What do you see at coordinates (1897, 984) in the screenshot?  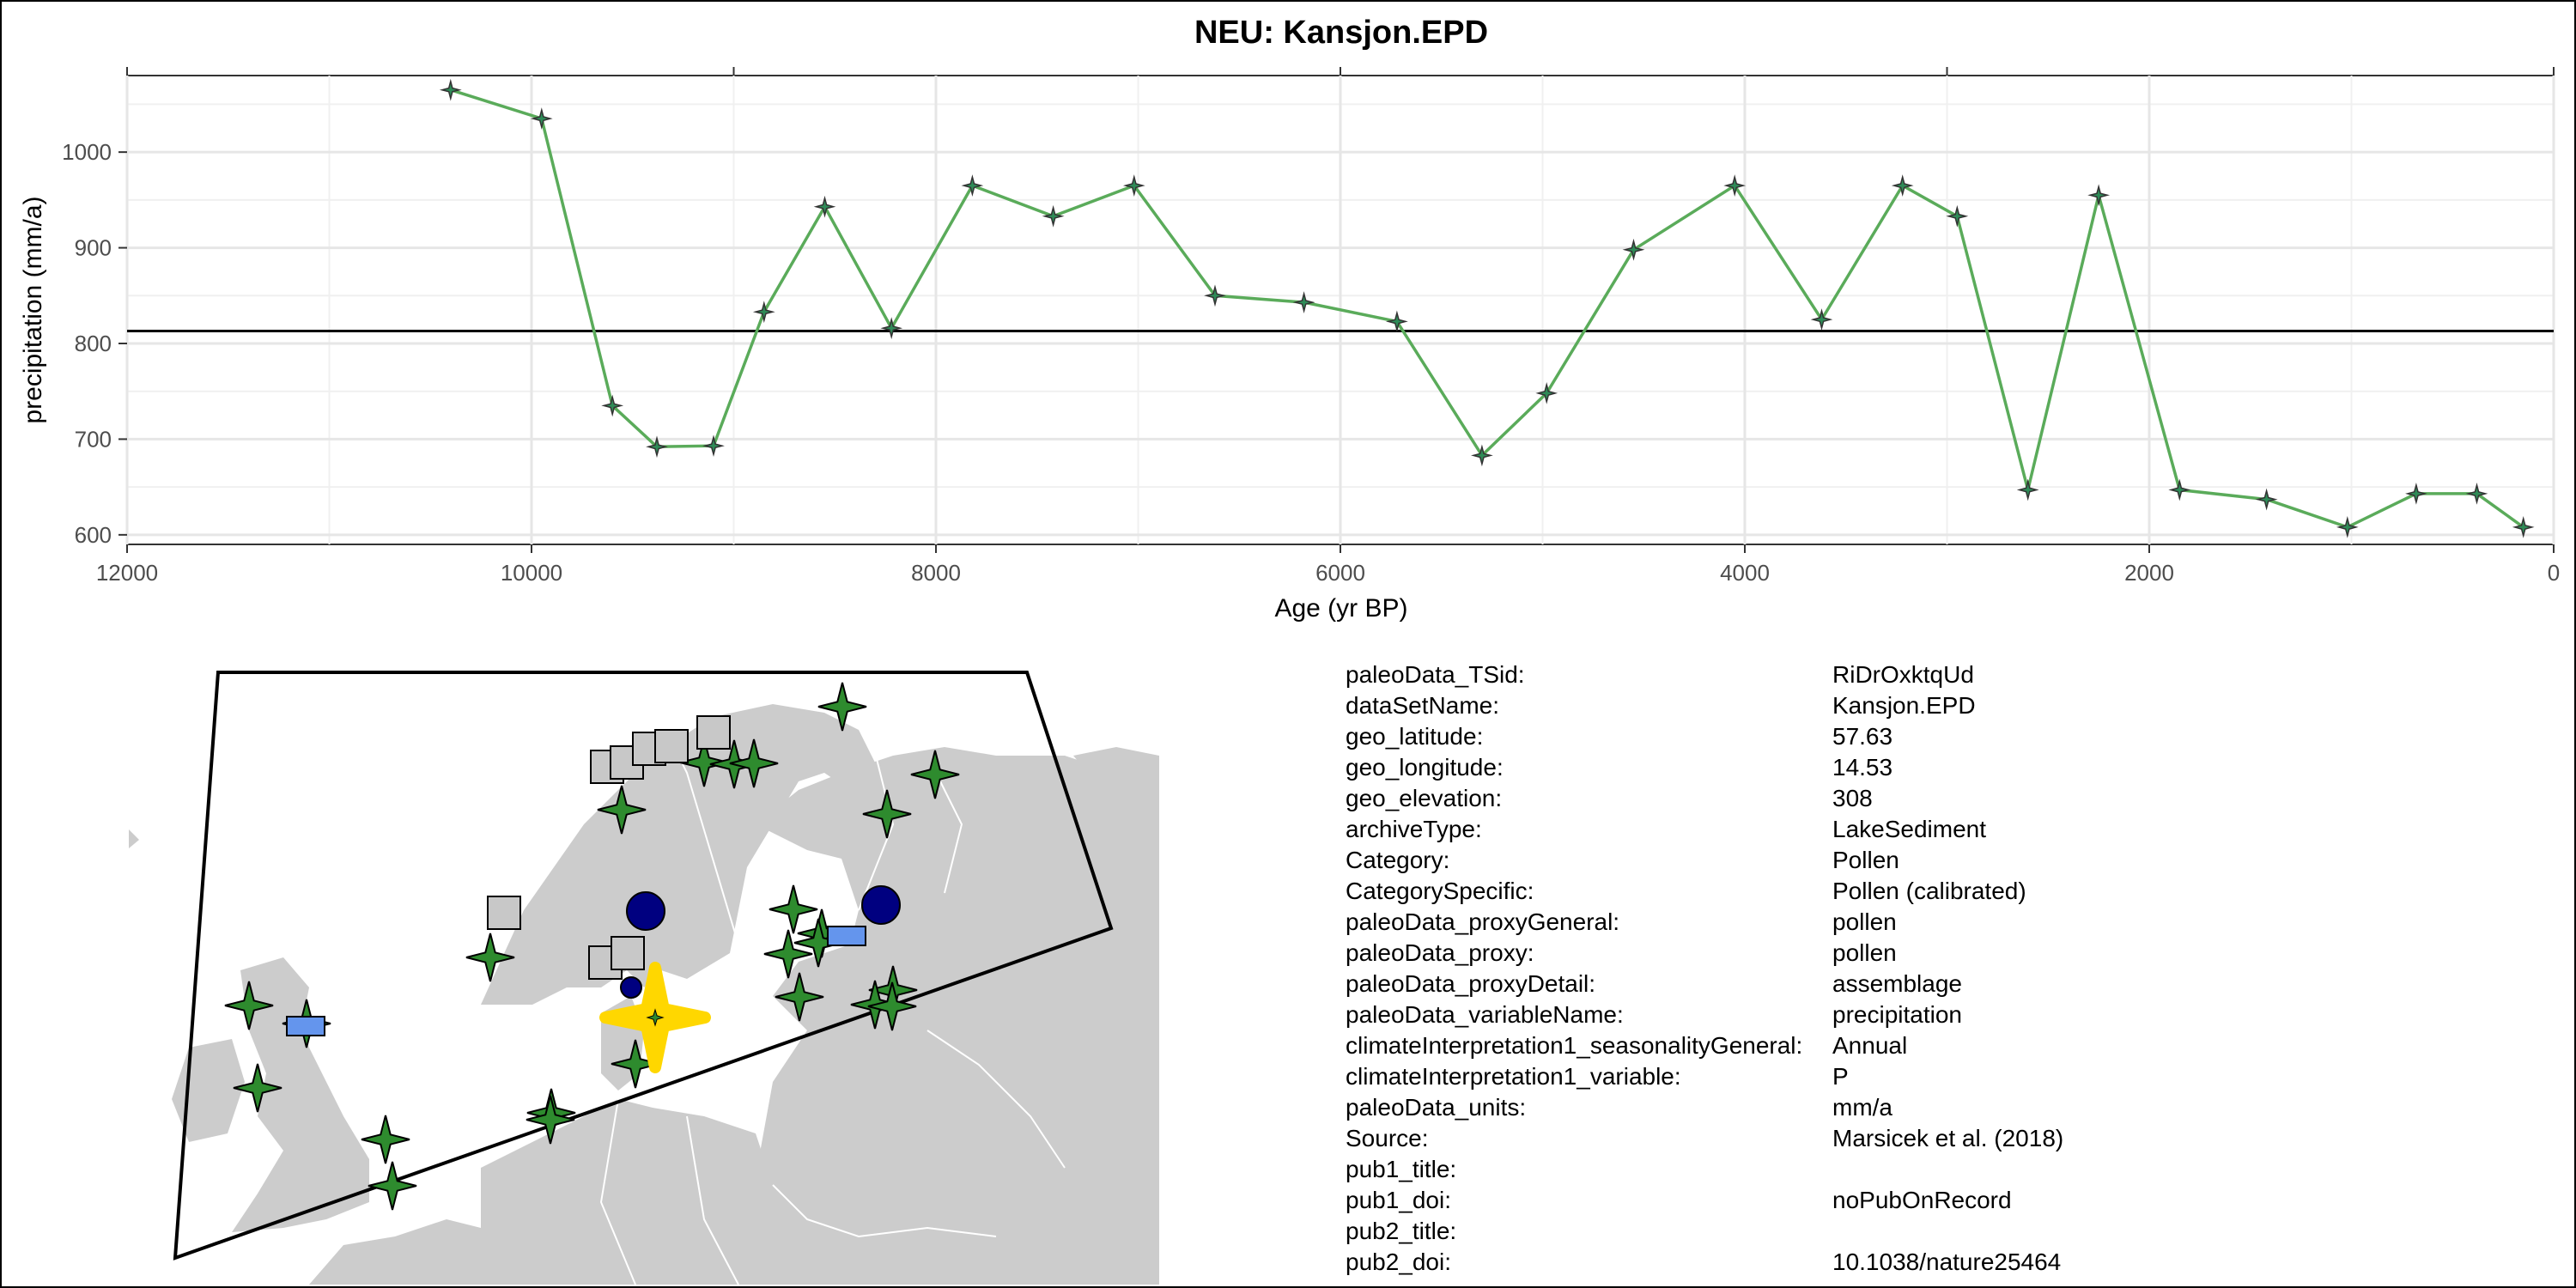 I see `metadata-value: assemblage` at bounding box center [1897, 984].